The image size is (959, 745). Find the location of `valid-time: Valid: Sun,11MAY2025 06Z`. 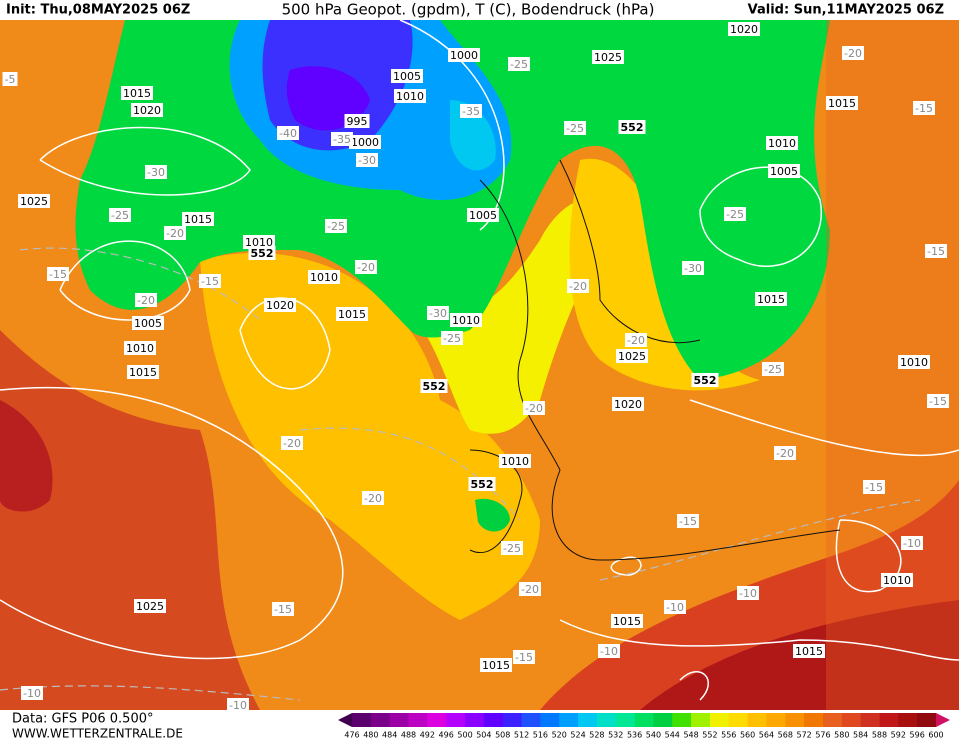

valid-time: Valid: Sun,11MAY2025 06Z is located at coordinates (846, 10).